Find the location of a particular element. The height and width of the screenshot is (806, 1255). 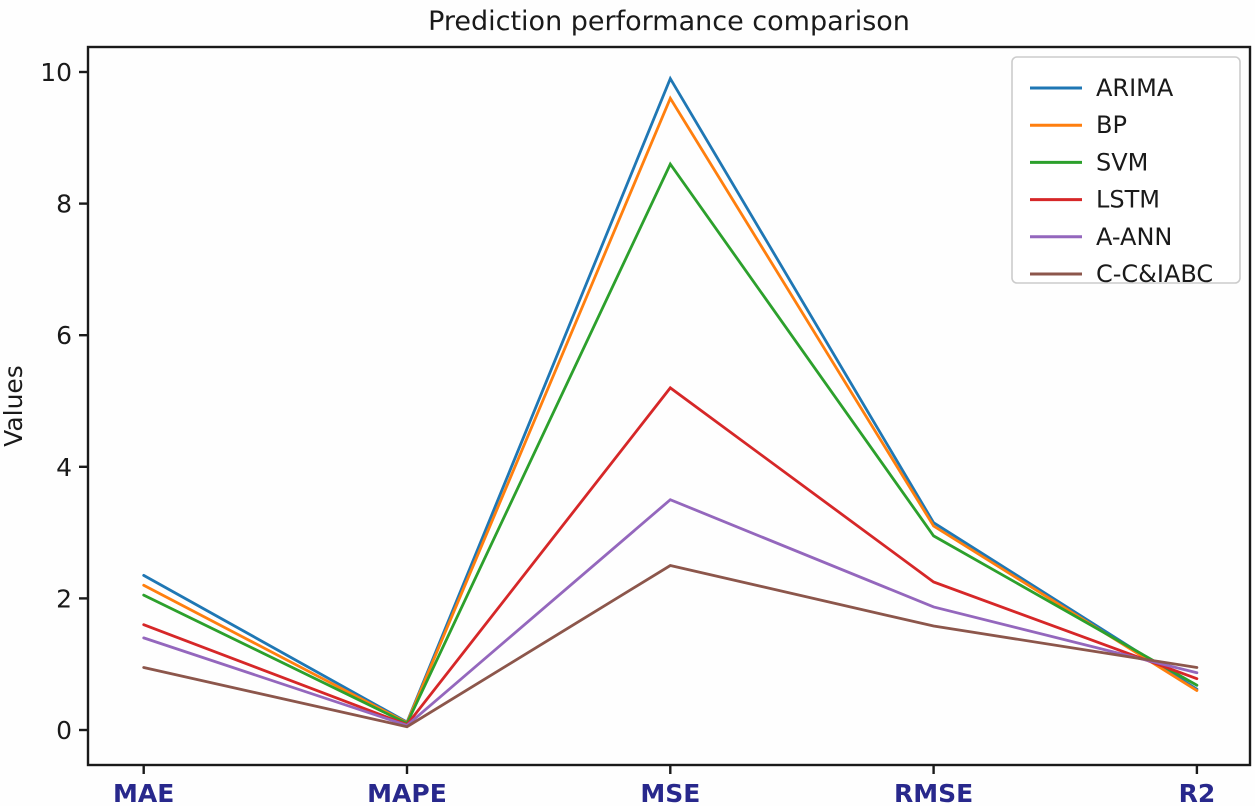

x-tick-label: MAPE is located at coordinates (407, 792).